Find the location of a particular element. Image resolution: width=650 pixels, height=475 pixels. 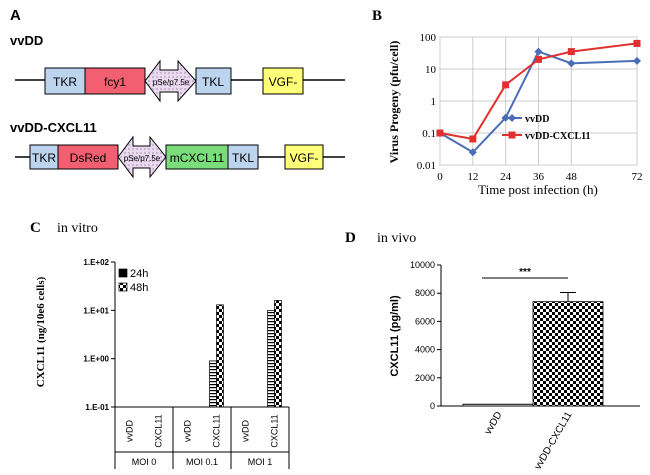

y-tick-label: 100 is located at coordinates (428, 38).